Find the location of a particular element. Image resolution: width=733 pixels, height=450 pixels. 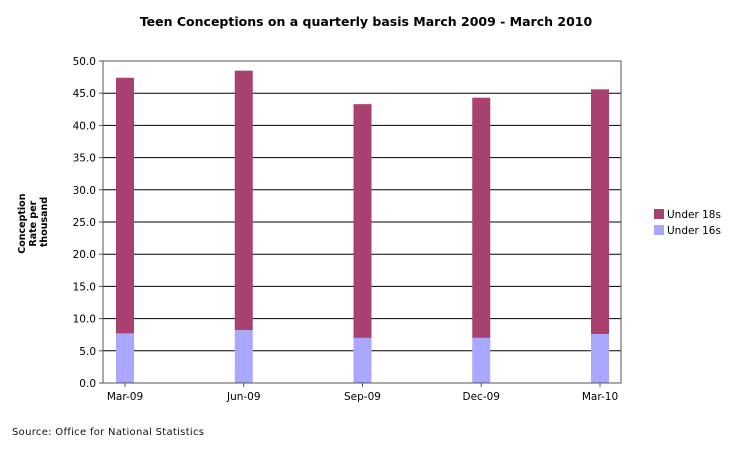

y-axis-label-line-2: Rate per is located at coordinates (33, 223).